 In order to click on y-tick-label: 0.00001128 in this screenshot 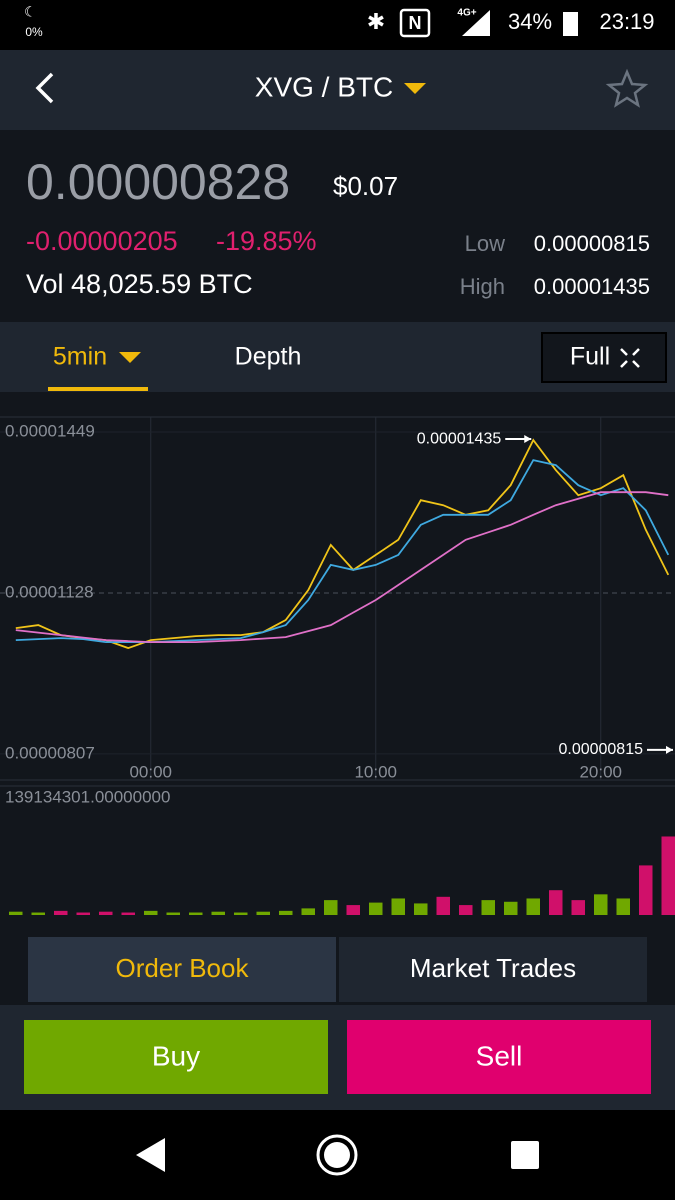, I will do `click(49, 591)`.